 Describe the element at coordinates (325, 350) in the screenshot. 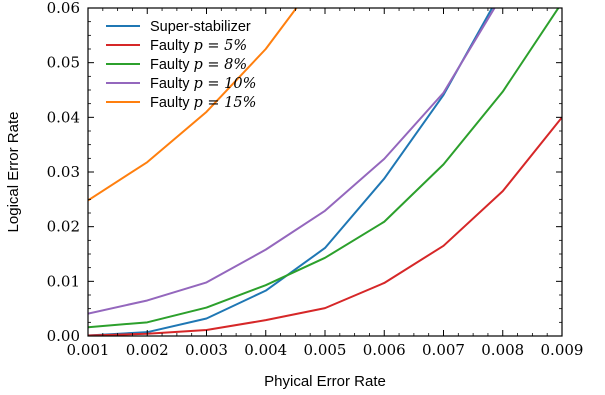

I see `x-tick-label: 0.005` at that location.